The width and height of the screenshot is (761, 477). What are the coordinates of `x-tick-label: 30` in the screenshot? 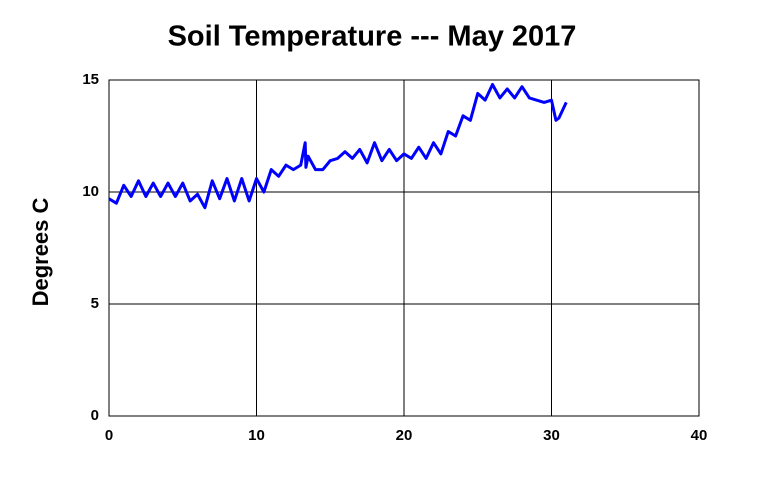 It's located at (551, 435).